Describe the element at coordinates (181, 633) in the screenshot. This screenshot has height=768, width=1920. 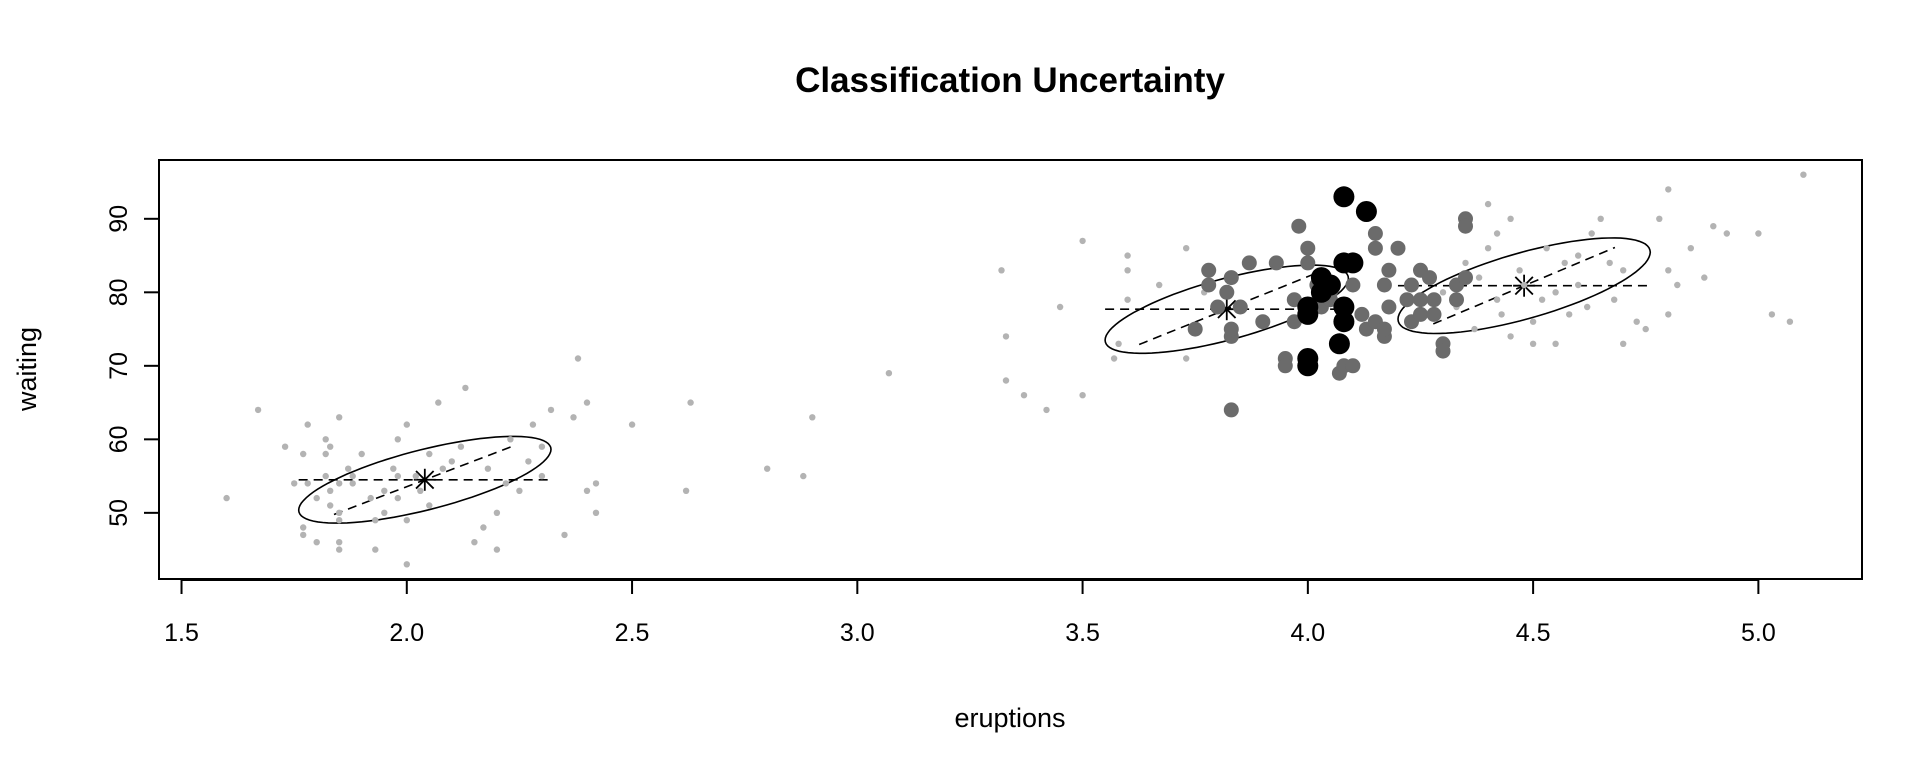
I see `x-tick-label: 1.5` at that location.